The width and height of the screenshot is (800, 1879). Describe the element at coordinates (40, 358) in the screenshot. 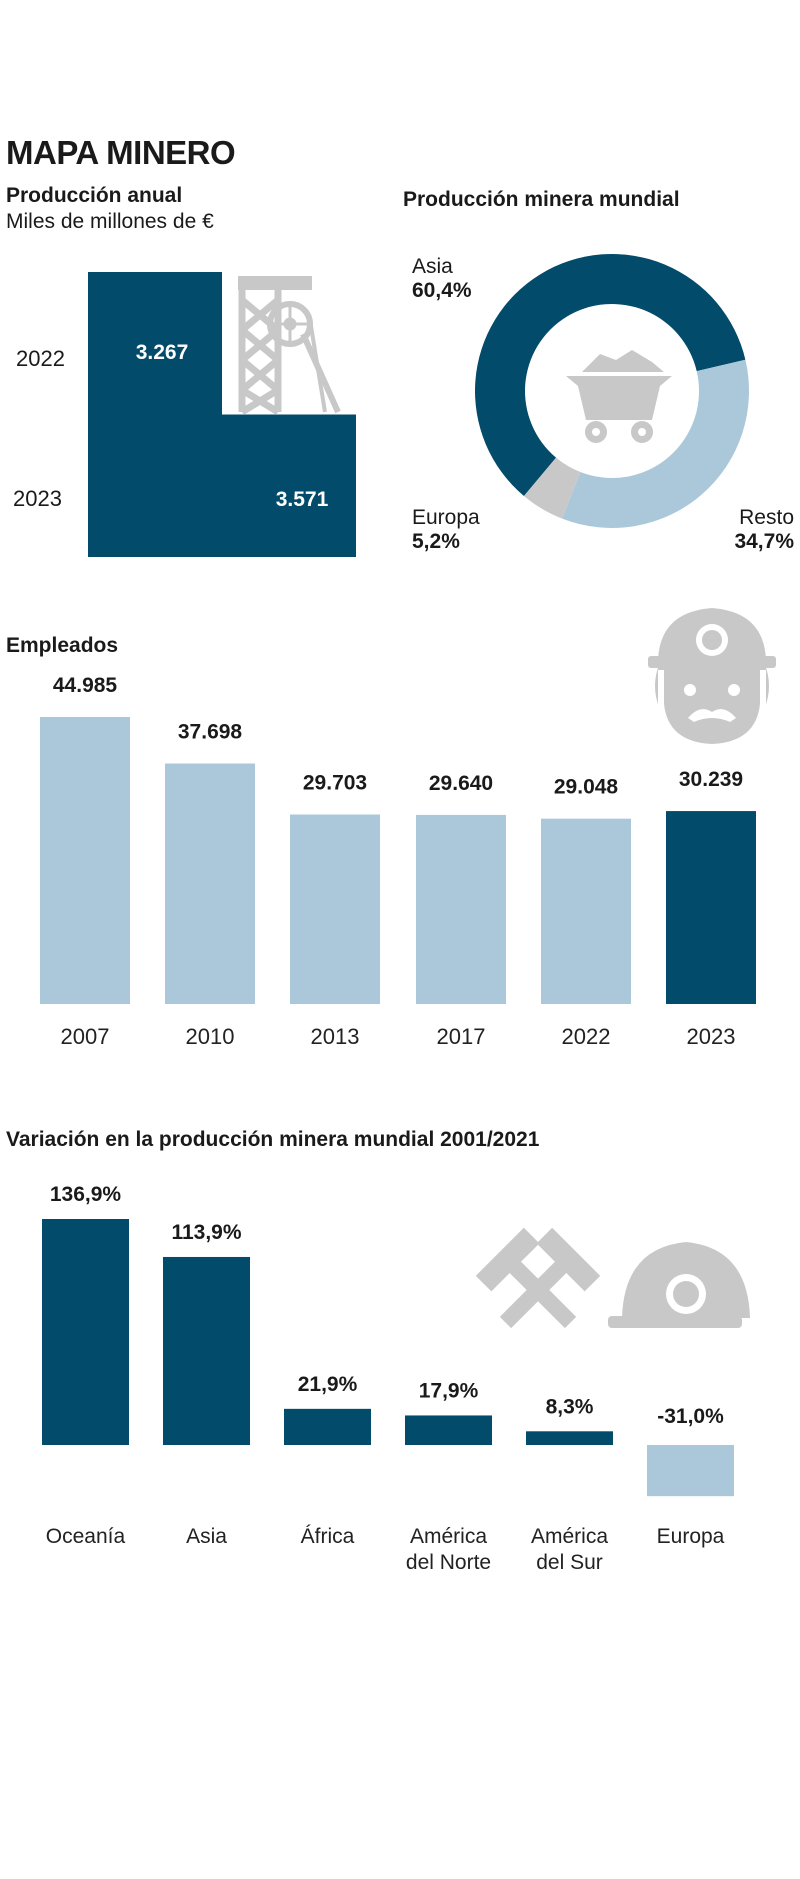

I see `produccion-year-2022: 2022` at that location.